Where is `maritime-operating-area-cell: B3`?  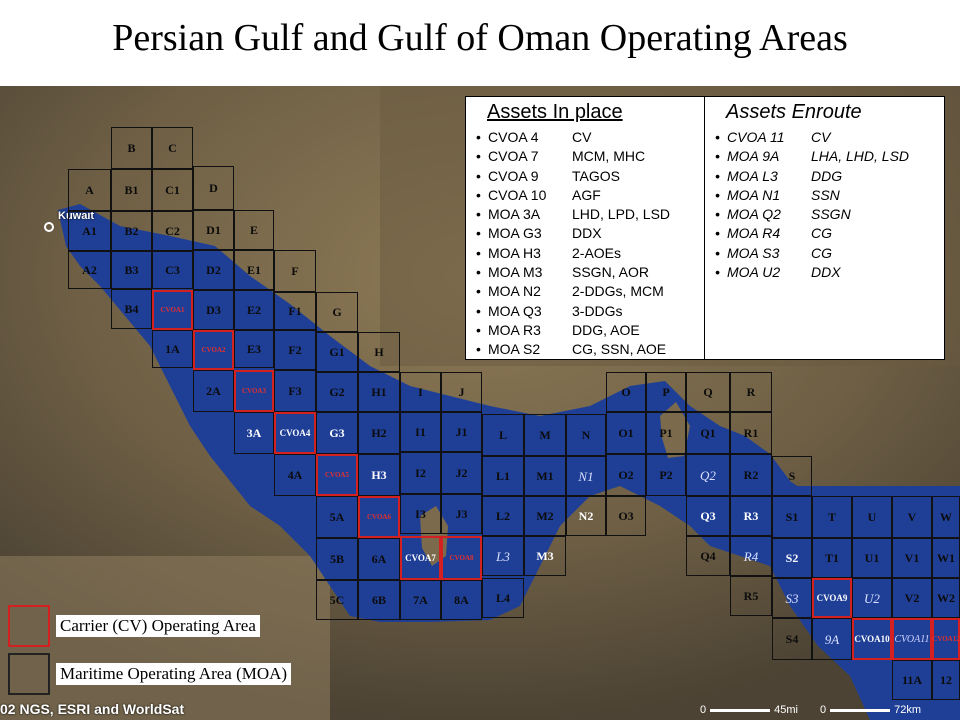 maritime-operating-area-cell: B3 is located at coordinates (131, 270).